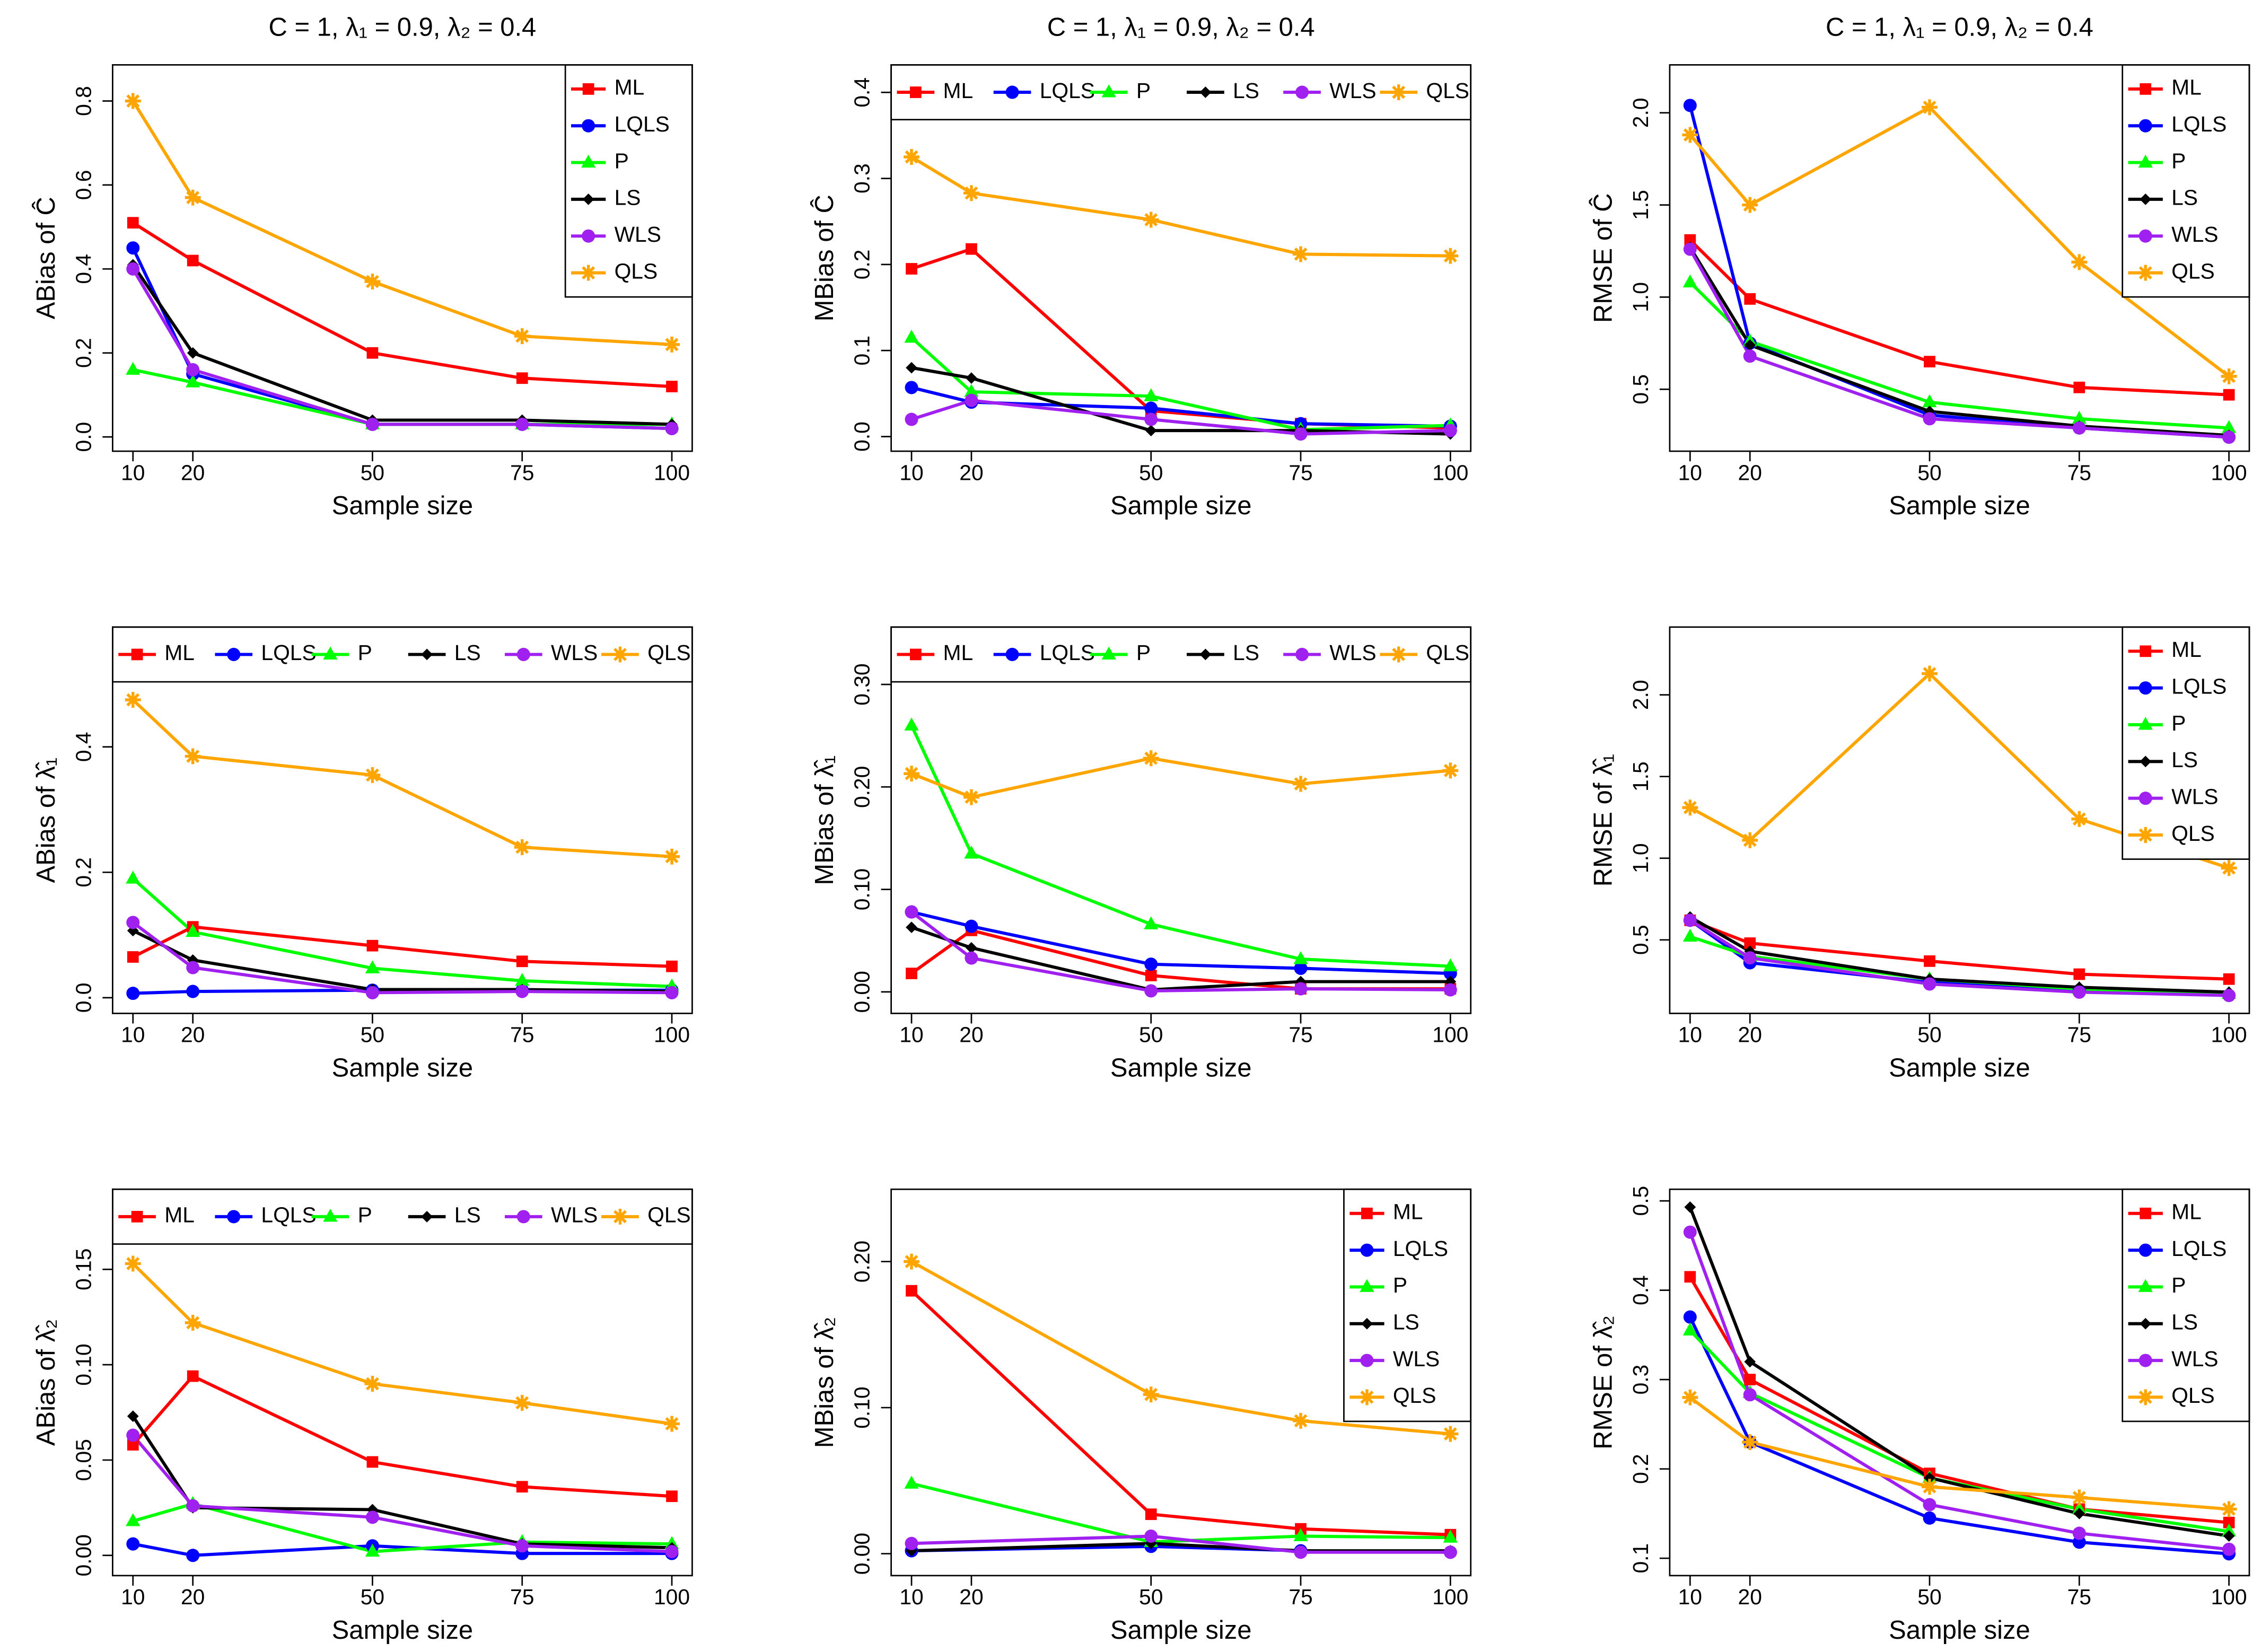 This screenshot has height=1652, width=2261. I want to click on y-tick-label: 0.00, so click(862, 1554).